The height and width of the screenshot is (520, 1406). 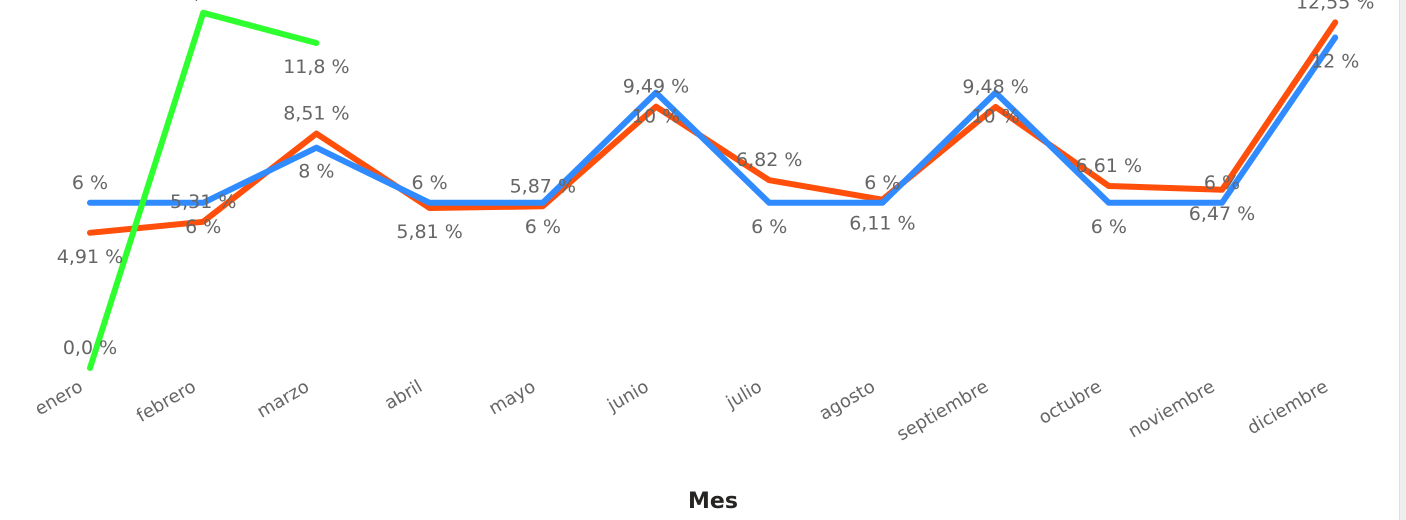 What do you see at coordinates (203, 202) in the screenshot?
I see `data-label: 5,31 %` at bounding box center [203, 202].